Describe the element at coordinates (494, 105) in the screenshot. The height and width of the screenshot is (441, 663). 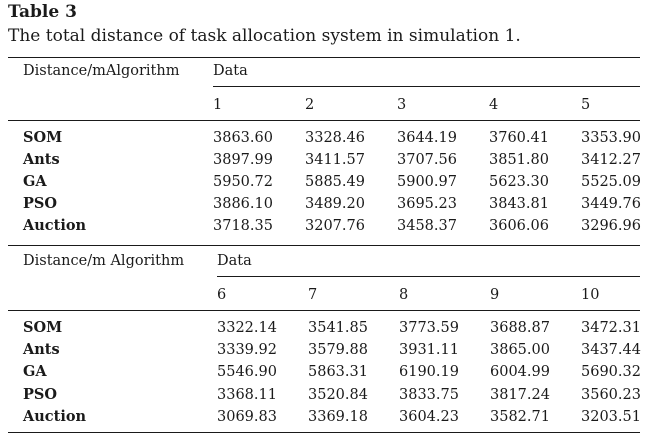
I see `column-header: 4` at that location.